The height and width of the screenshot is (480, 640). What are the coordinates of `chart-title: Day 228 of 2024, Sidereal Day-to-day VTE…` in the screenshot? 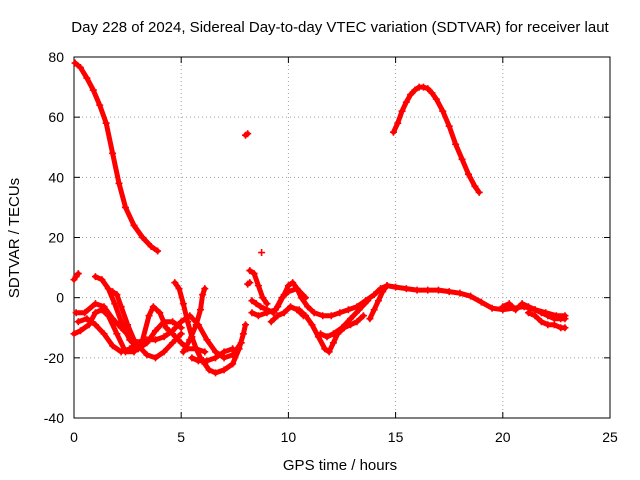 It's located at (340, 27).